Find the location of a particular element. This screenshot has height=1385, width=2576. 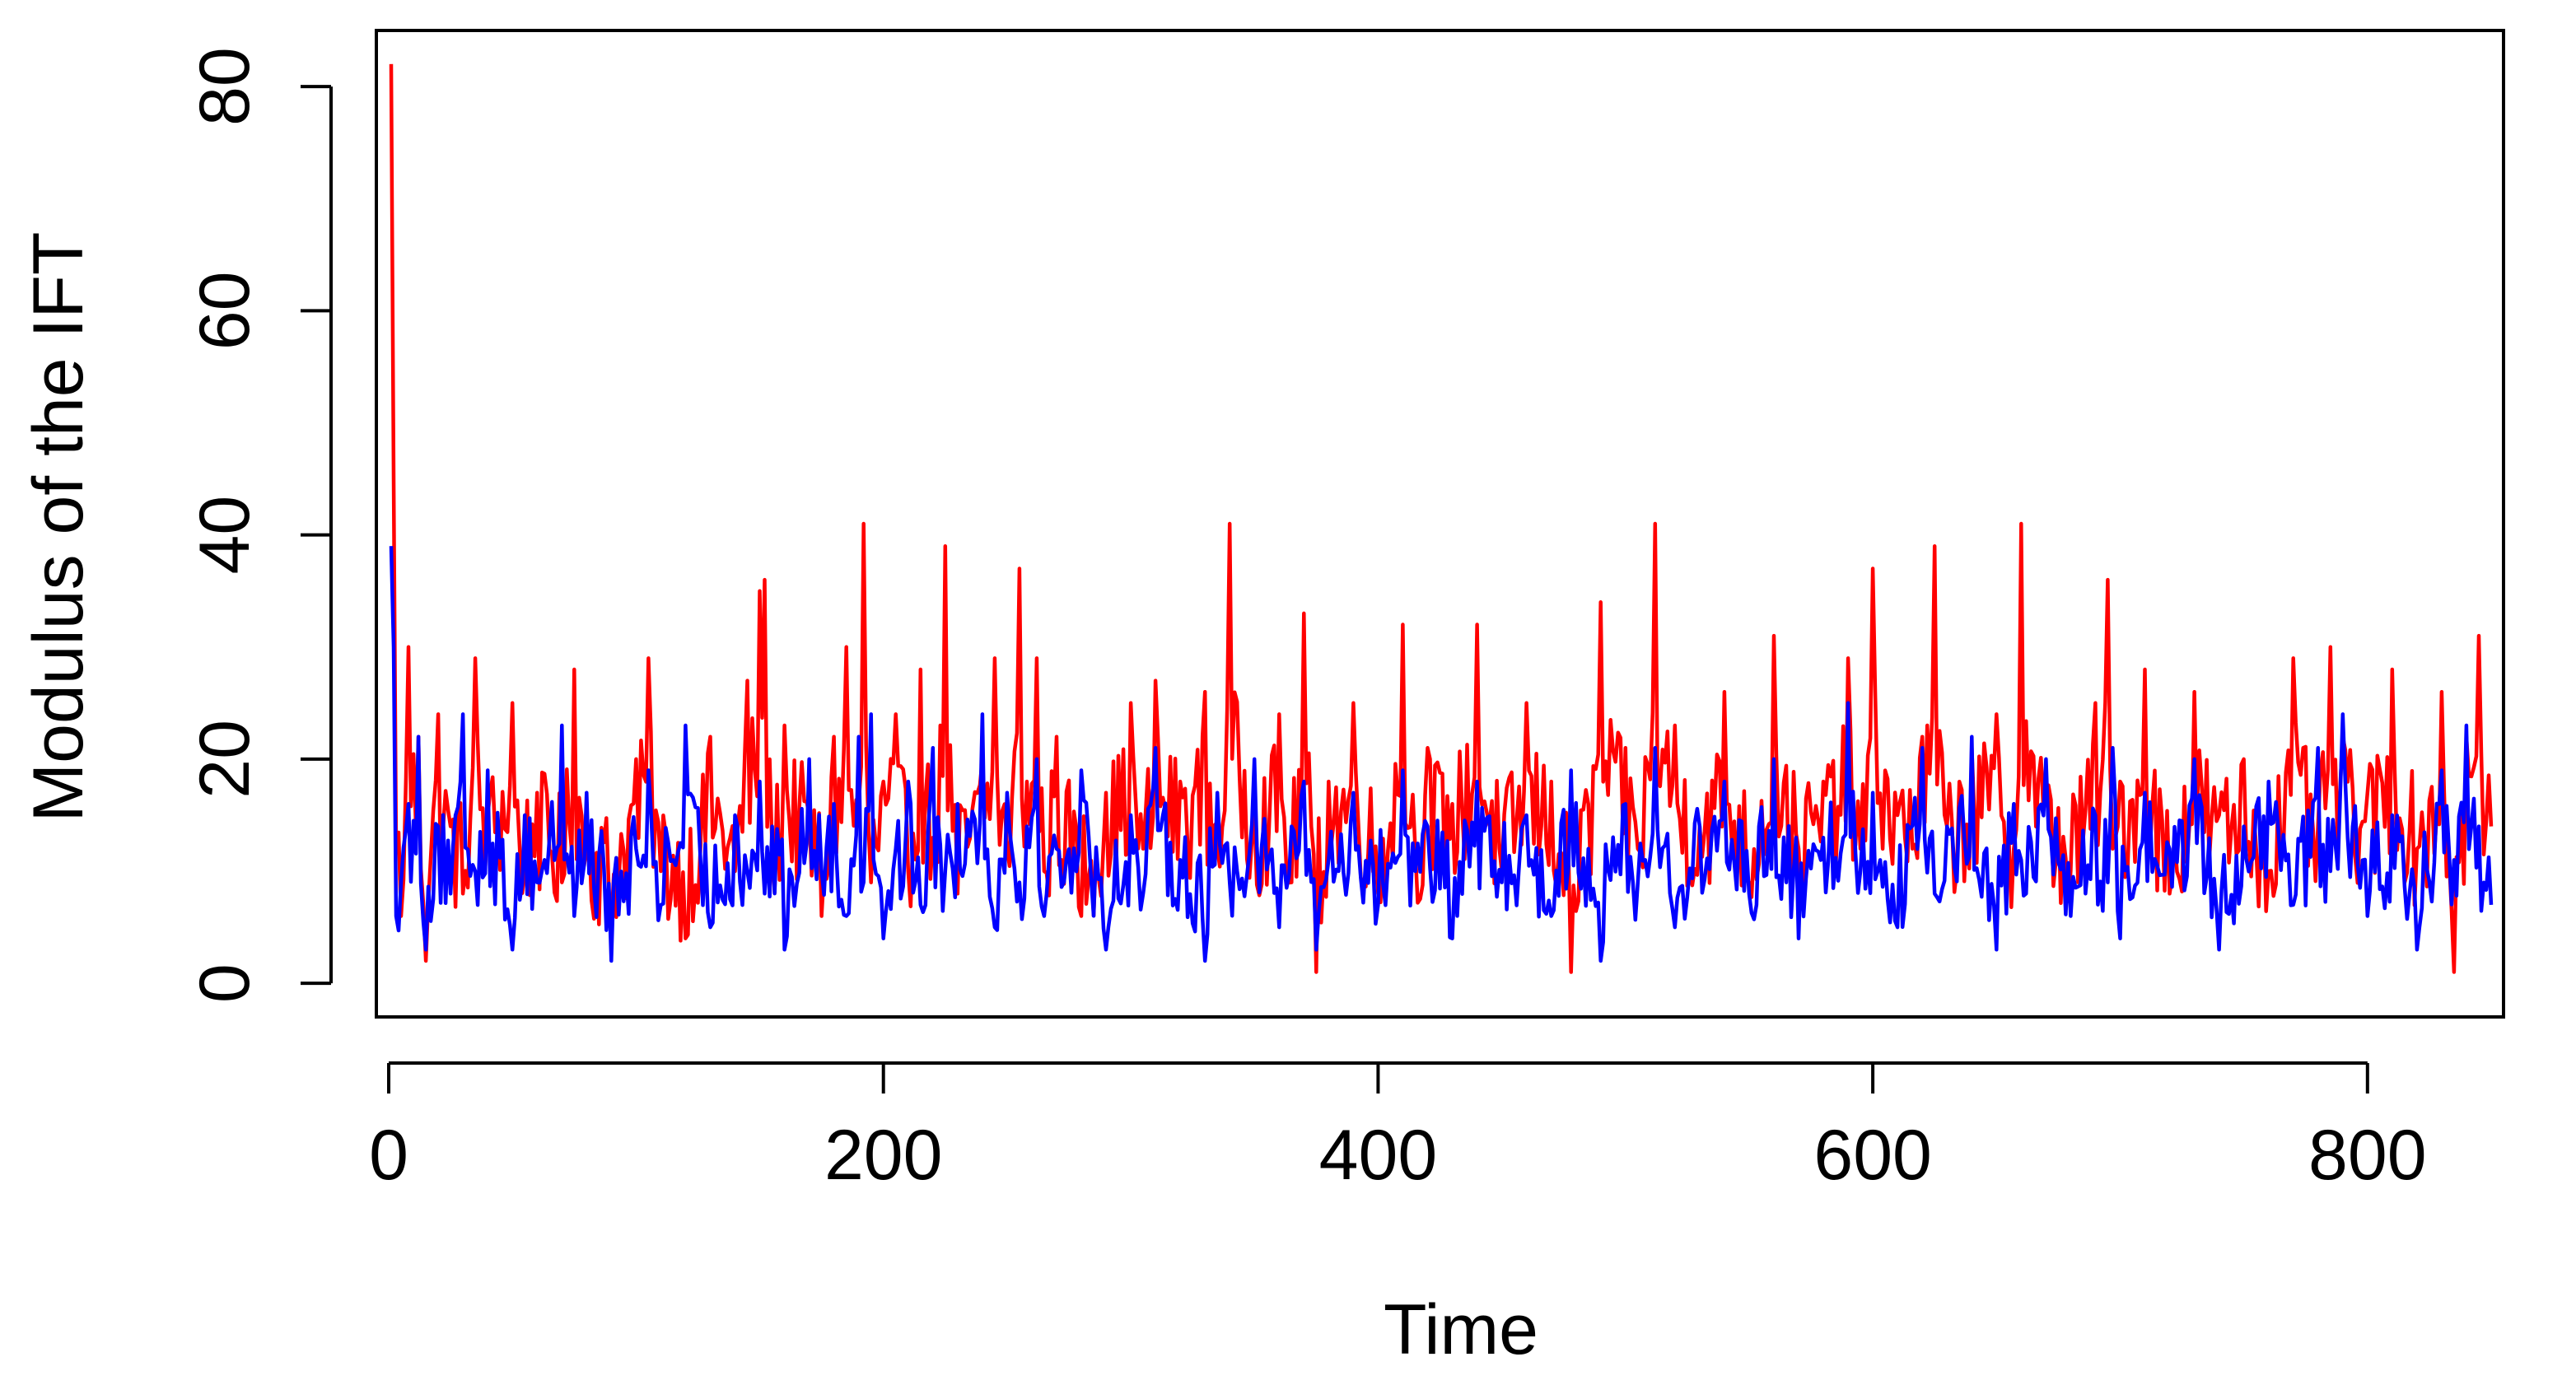

x-tick-label: 400 is located at coordinates (1378, 1155).